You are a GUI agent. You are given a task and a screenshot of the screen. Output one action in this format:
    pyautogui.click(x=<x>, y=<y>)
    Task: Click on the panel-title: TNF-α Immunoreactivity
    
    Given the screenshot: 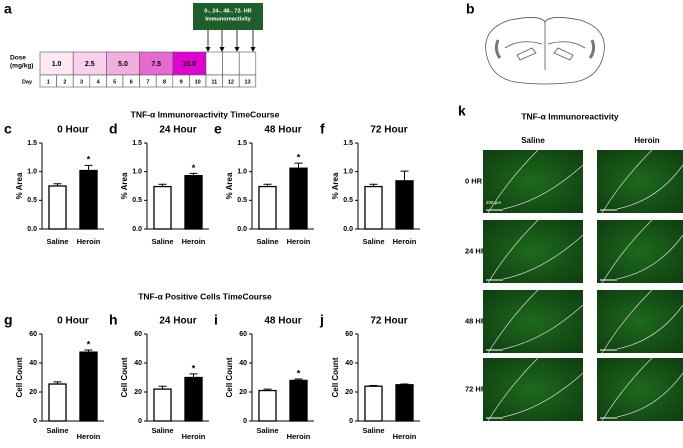 What is the action you would take?
    pyautogui.click(x=570, y=116)
    